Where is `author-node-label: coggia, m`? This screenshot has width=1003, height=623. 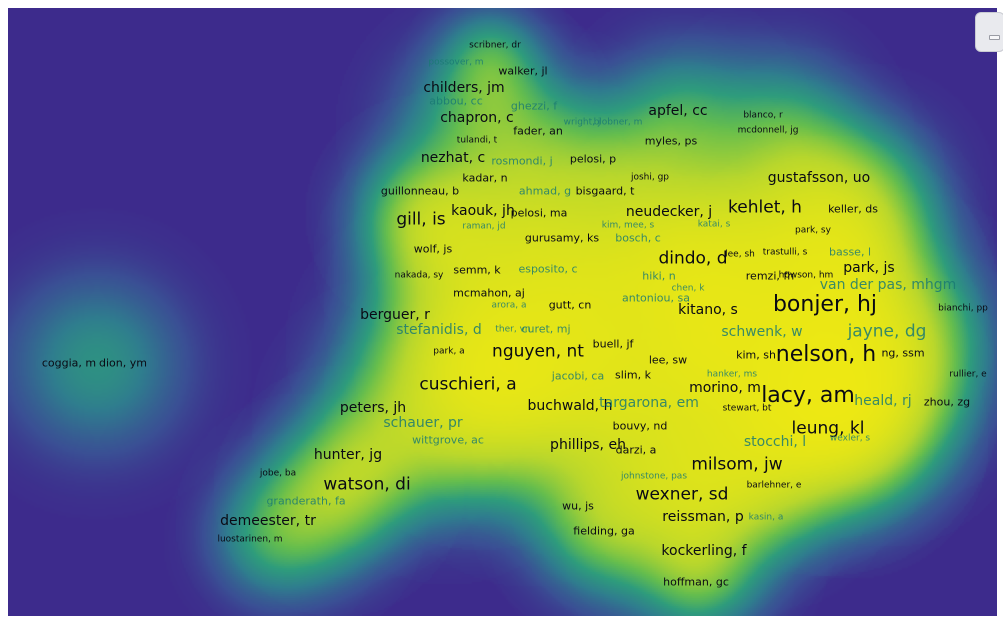 author-node-label: coggia, m is located at coordinates (69, 363).